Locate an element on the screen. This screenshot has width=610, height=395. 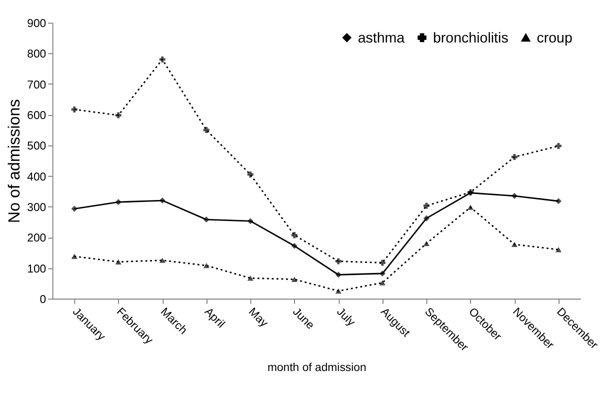
y-tick-label: 600 is located at coordinates (36, 116).